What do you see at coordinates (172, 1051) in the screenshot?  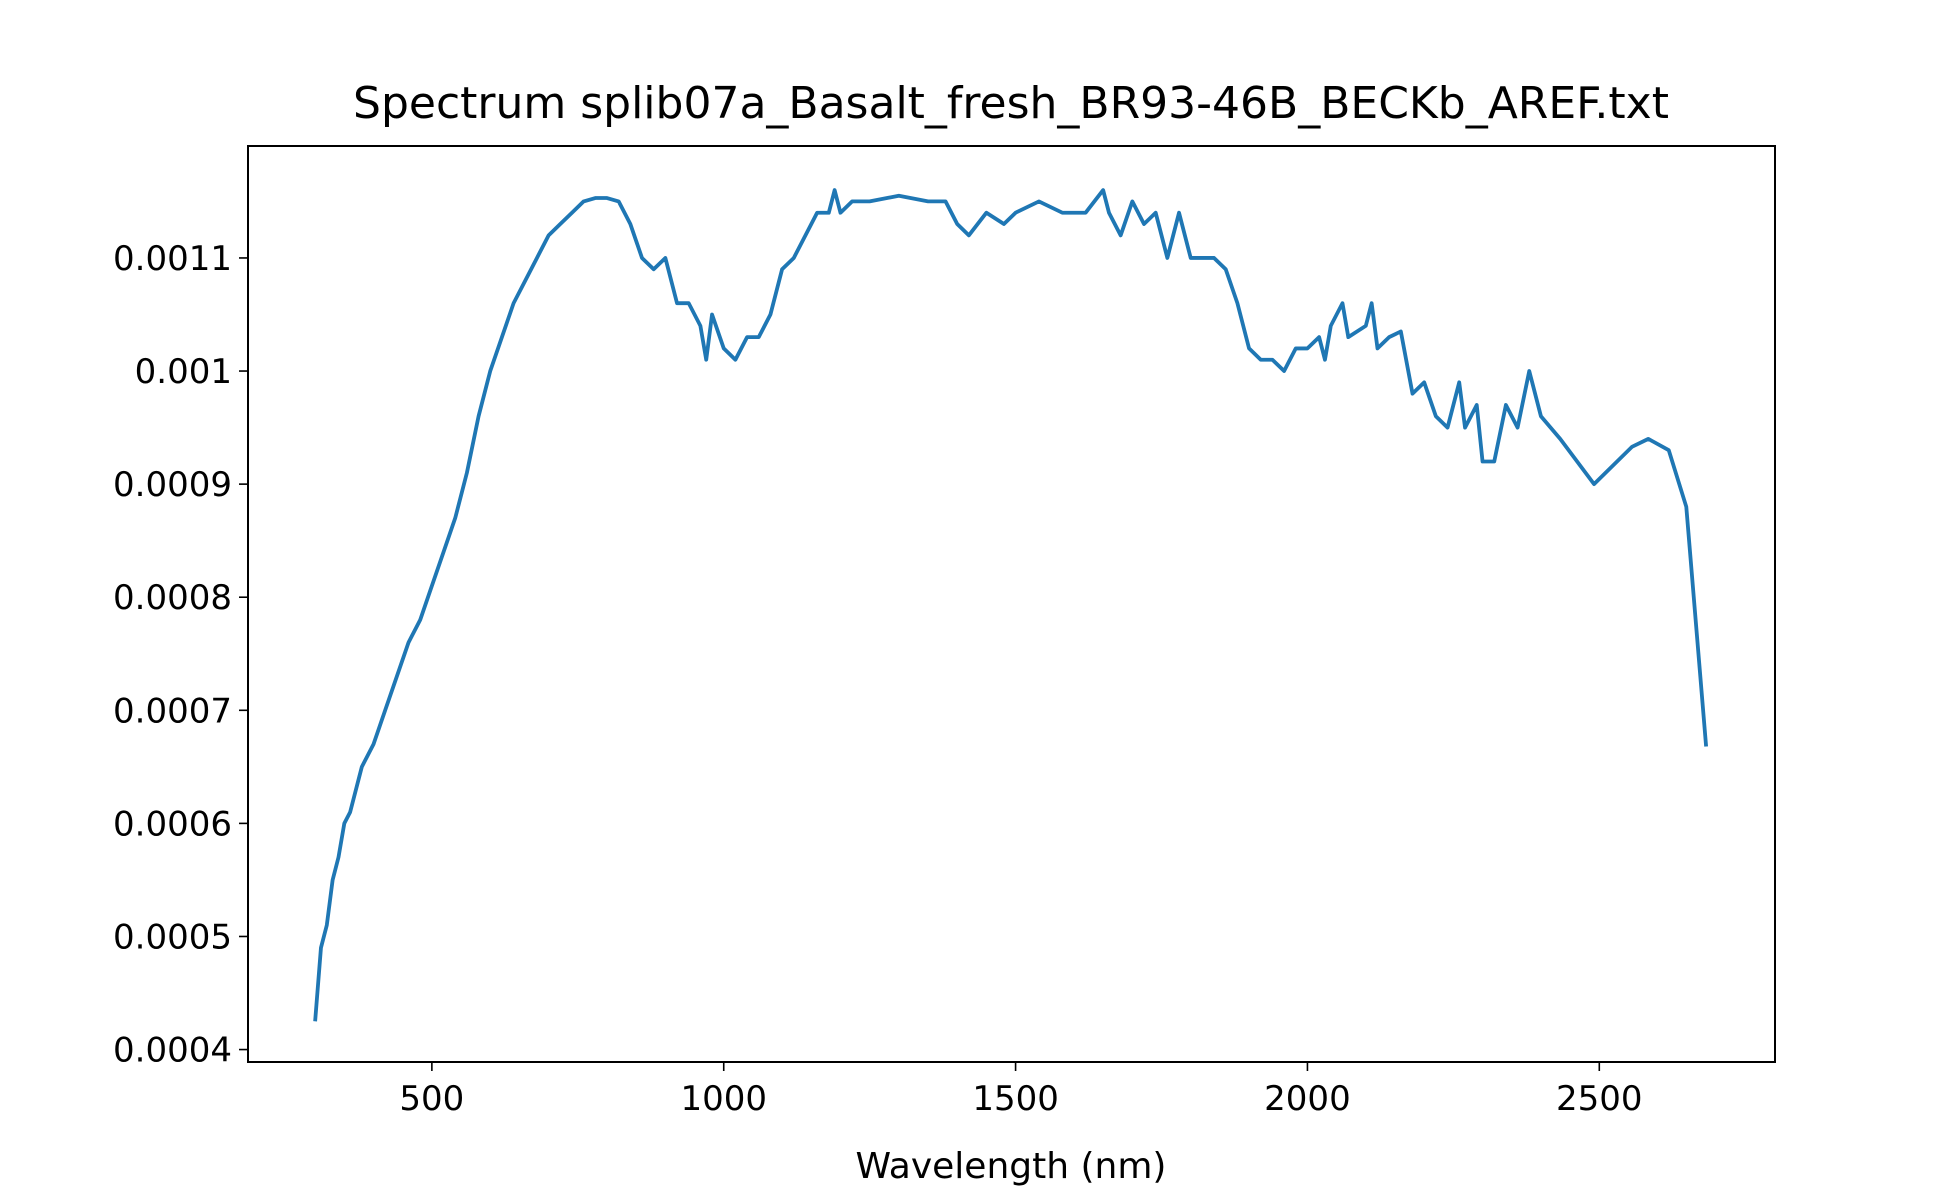 I see `y-tick-label: 0.0004` at bounding box center [172, 1051].